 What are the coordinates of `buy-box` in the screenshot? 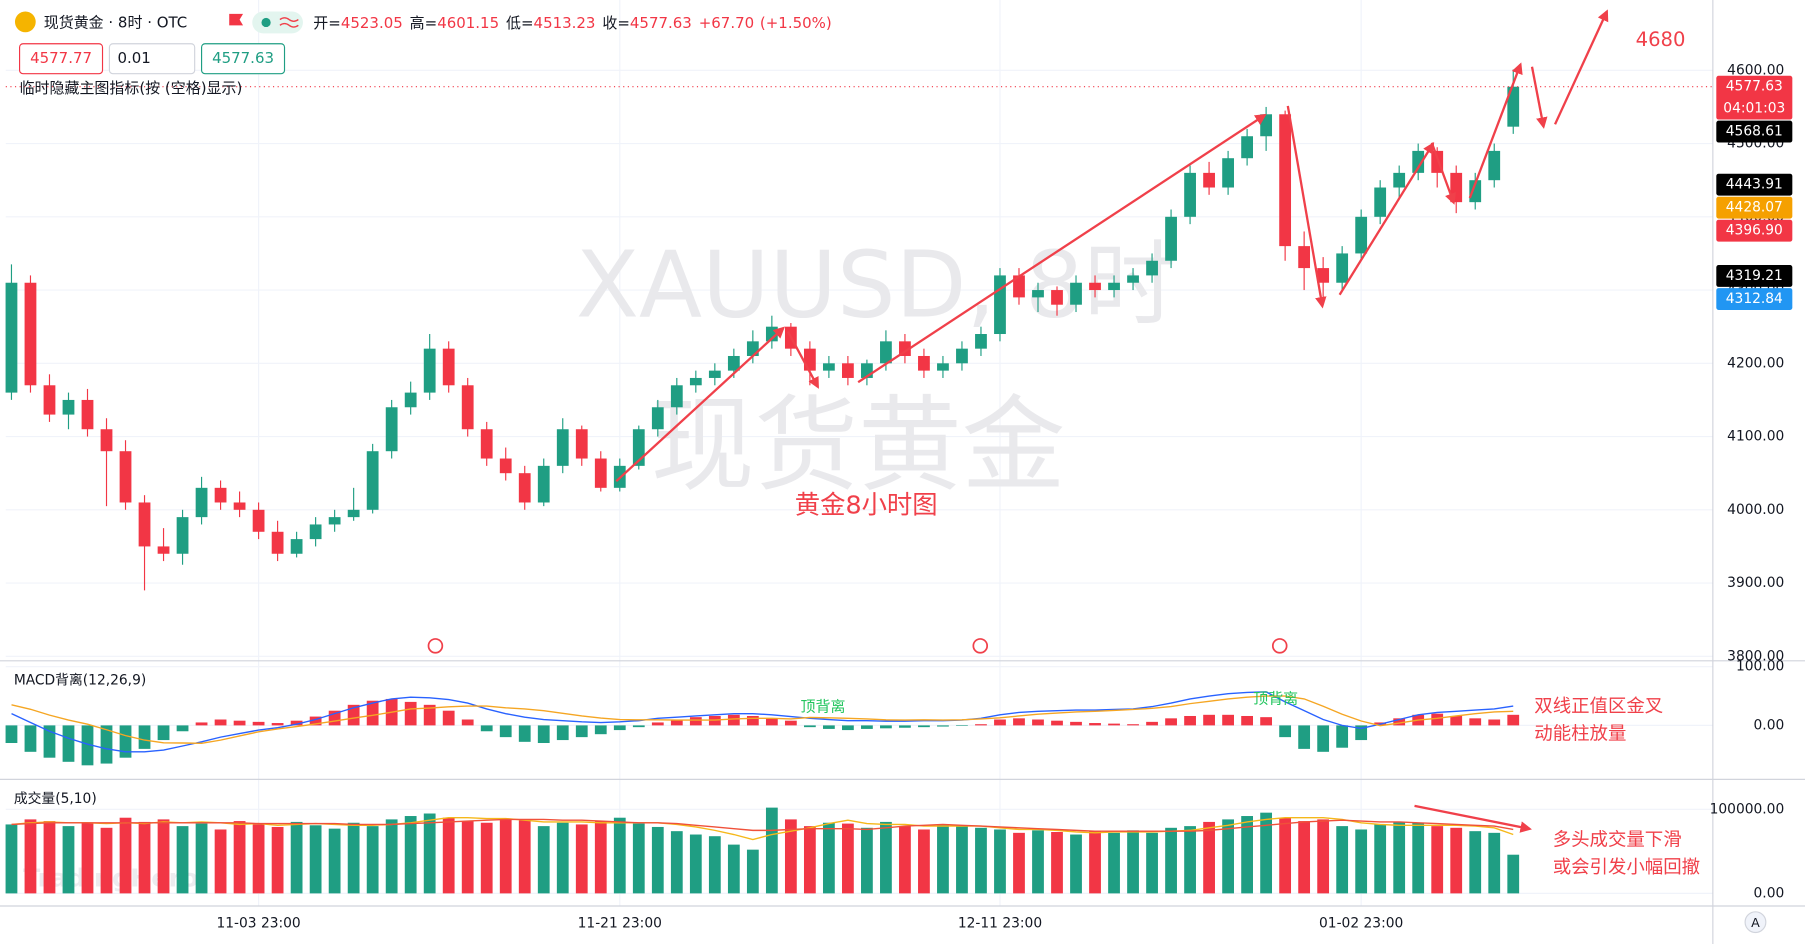 It's located at (243, 59).